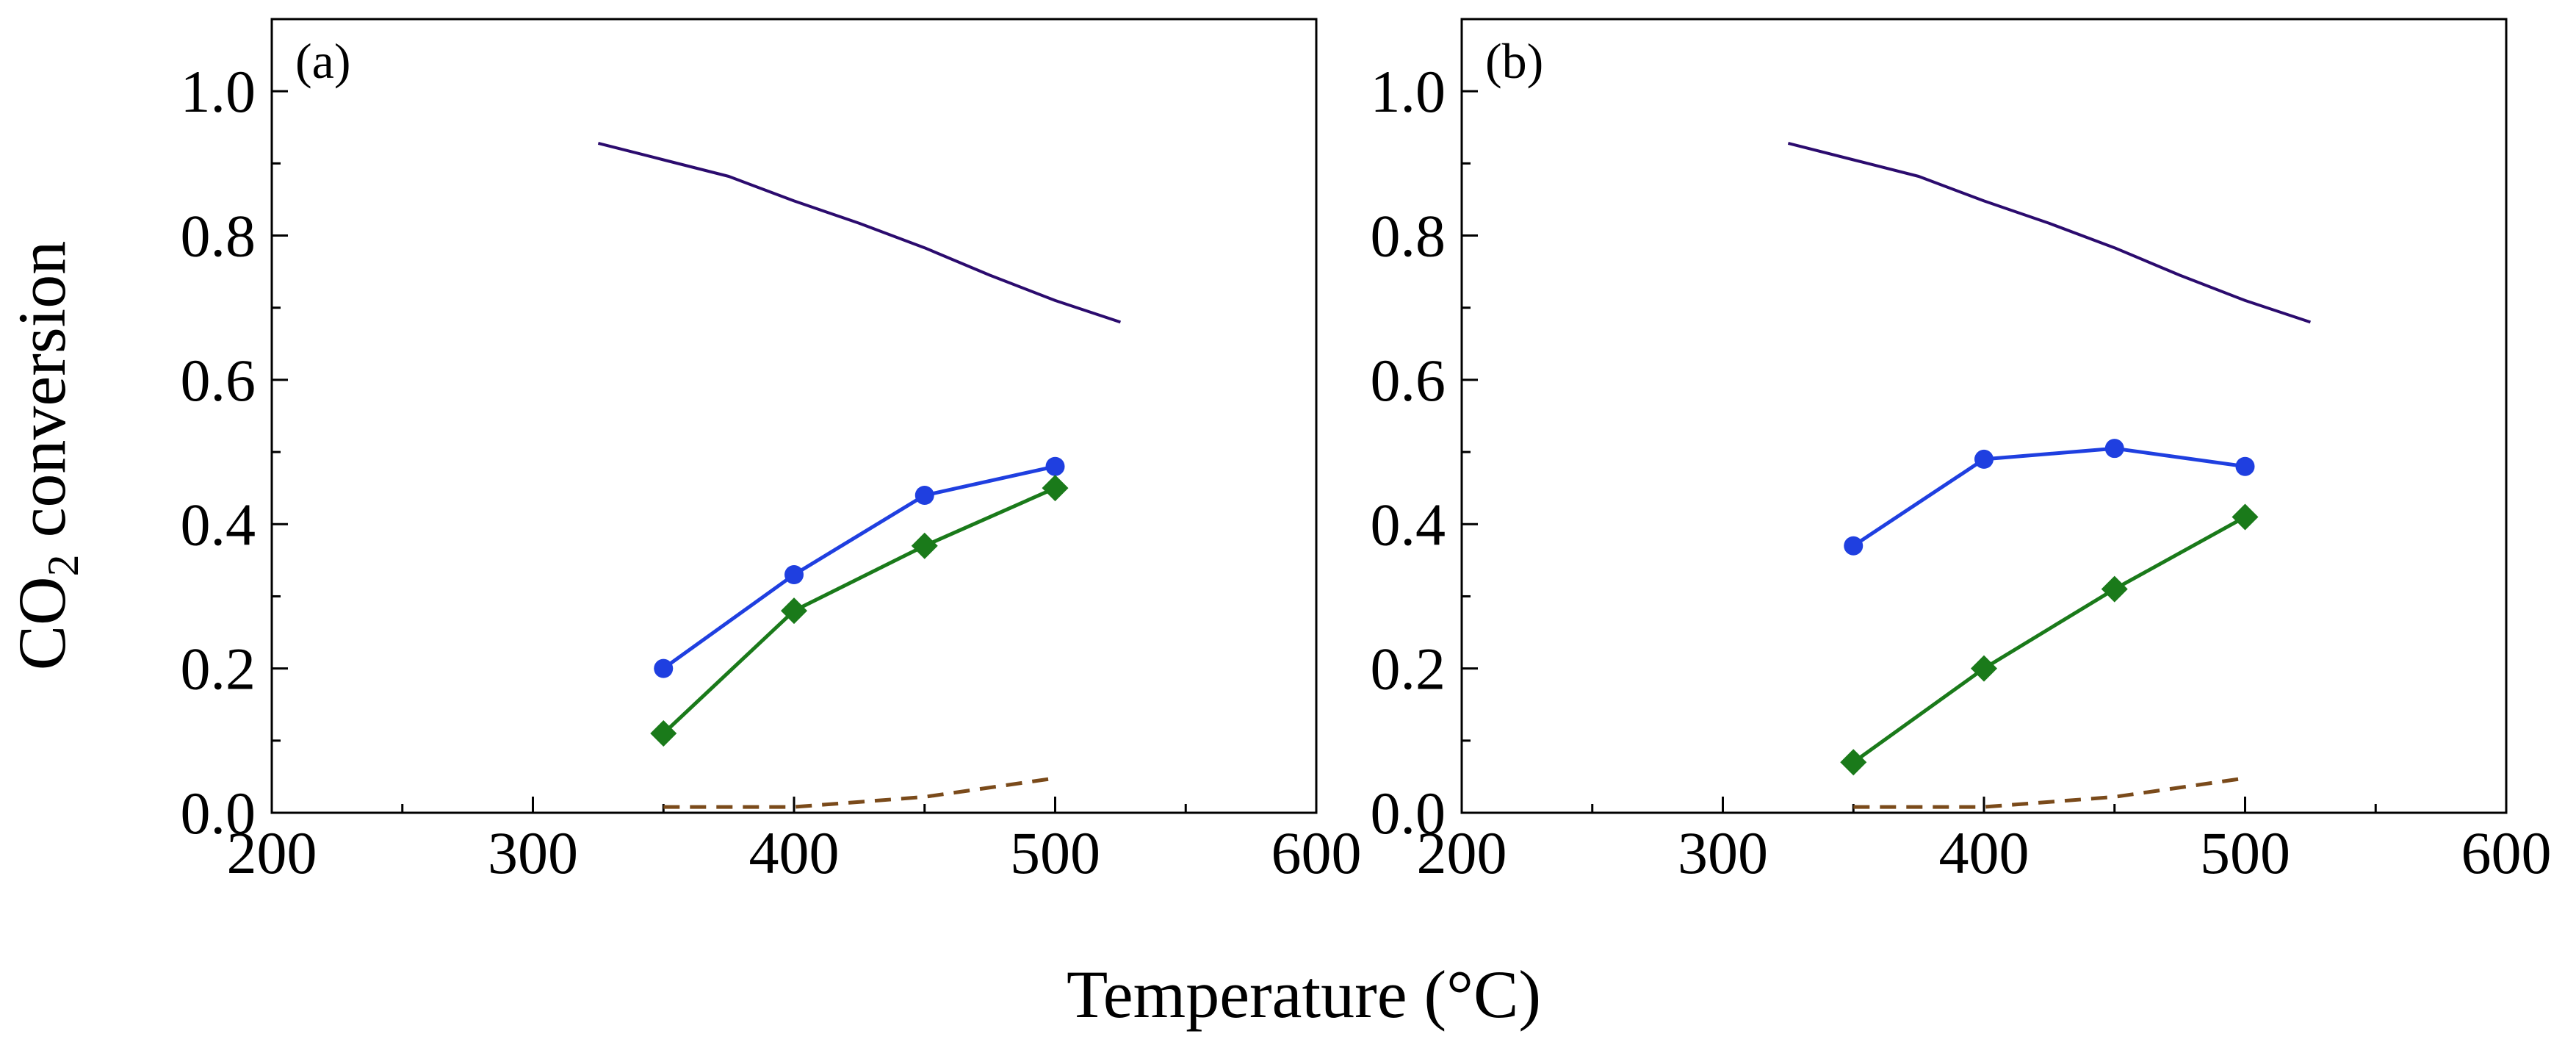 The height and width of the screenshot is (1045, 2576). I want to click on y-axis-title-suffix: conversion, so click(41, 398).